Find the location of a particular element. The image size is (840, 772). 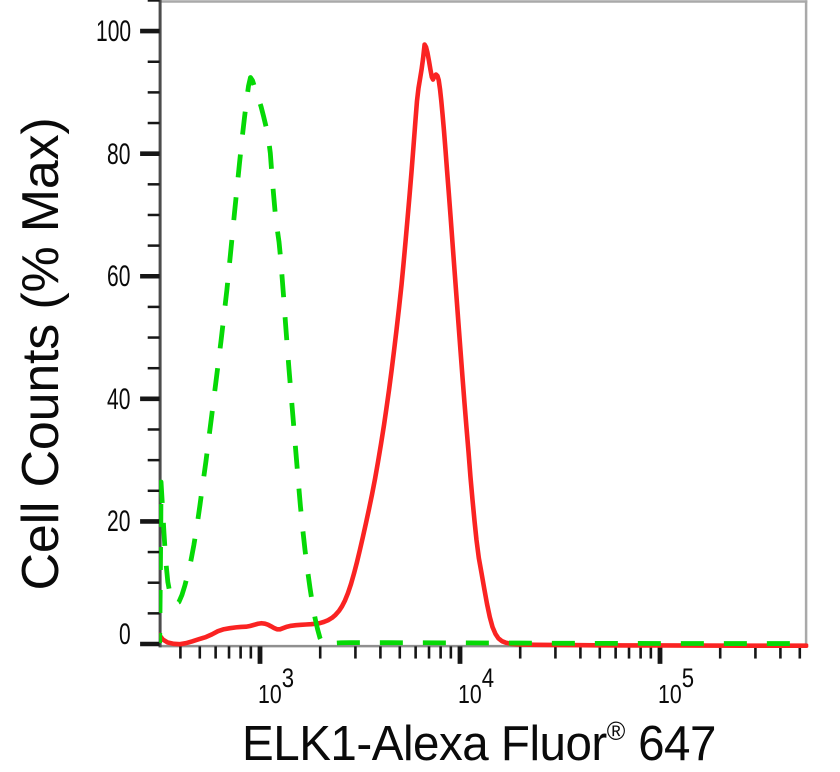

y-tick-label: 0 is located at coordinates (124, 635).